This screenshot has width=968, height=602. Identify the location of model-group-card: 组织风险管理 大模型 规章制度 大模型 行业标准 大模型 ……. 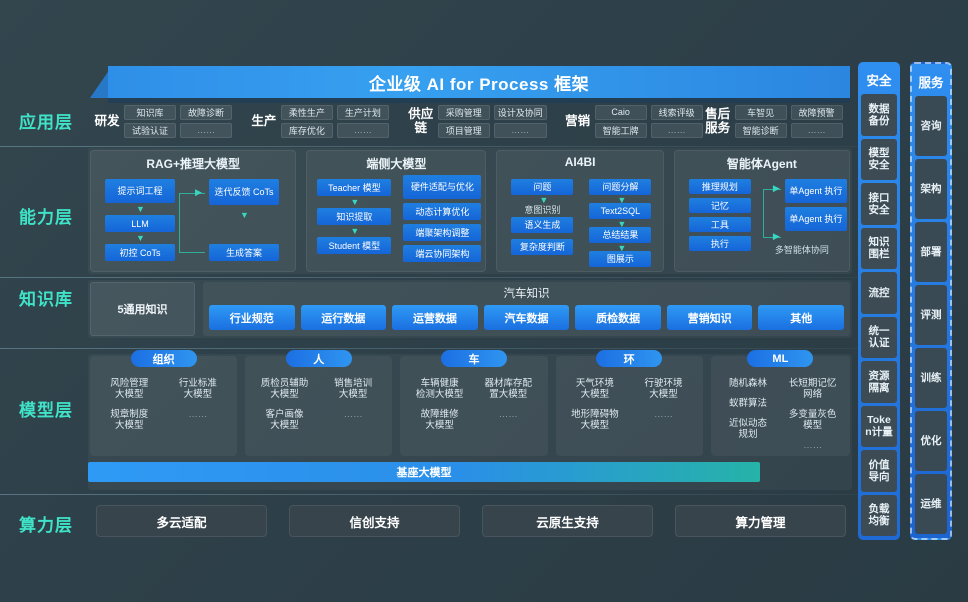
(164, 403).